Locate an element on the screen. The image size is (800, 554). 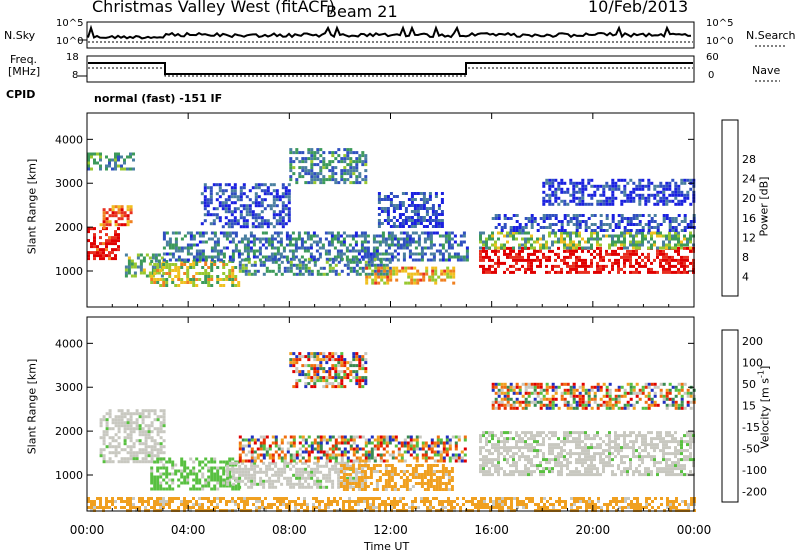
xtick-label: 16:00 is located at coordinates (491, 530).